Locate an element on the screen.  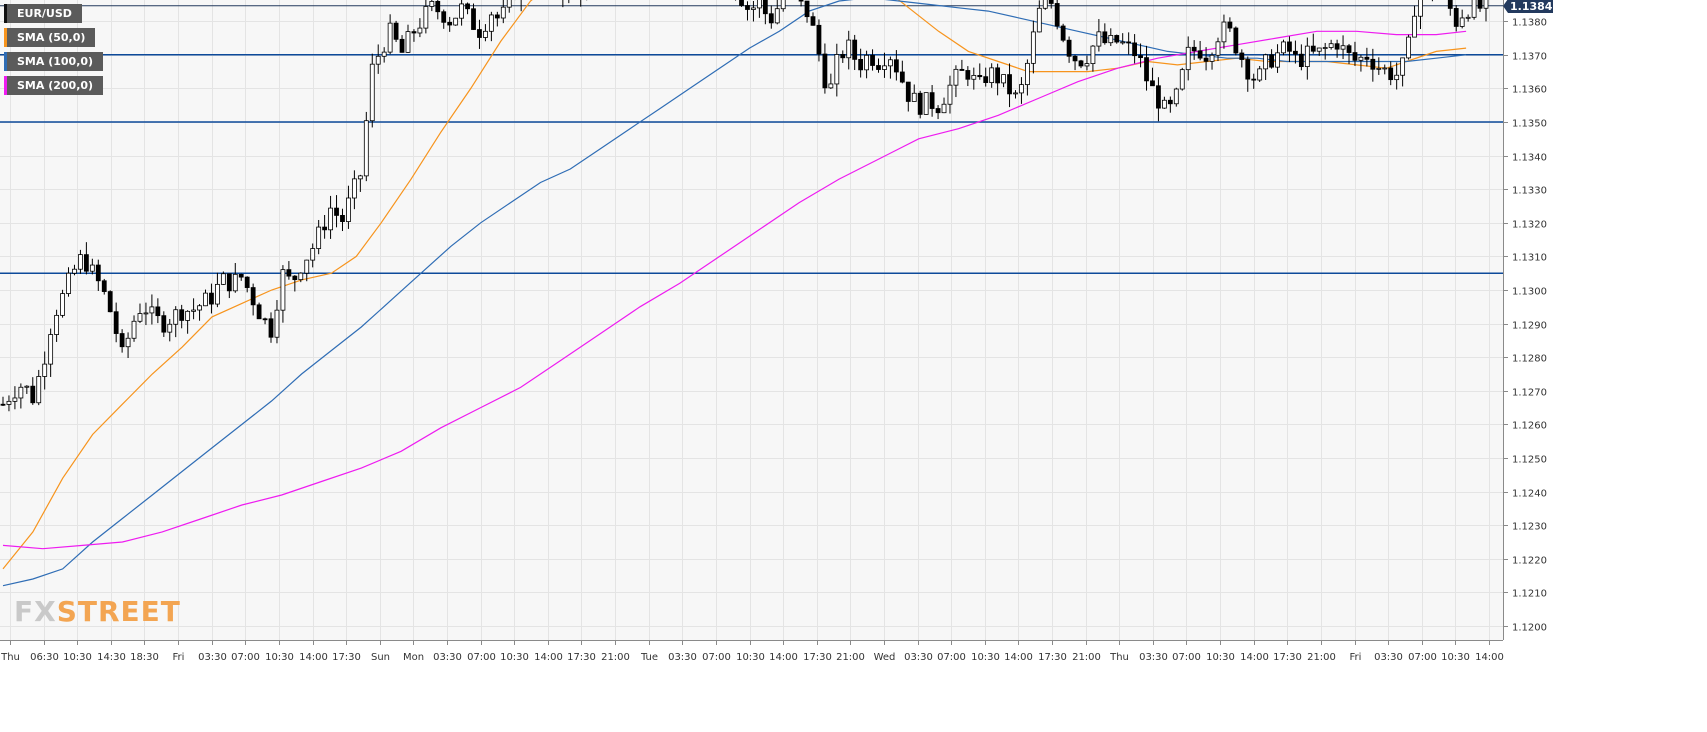
y-tick-label: 1.1220 is located at coordinates (1529, 561).